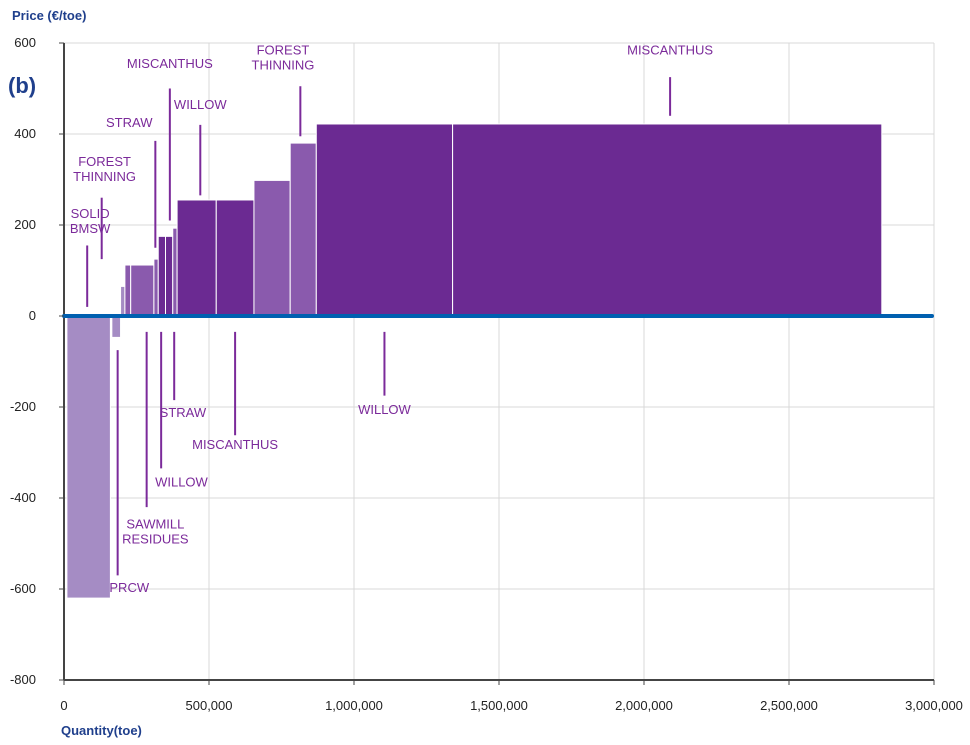 The image size is (970, 745). What do you see at coordinates (499, 705) in the screenshot?
I see `x-tick-label: 1,500,000` at bounding box center [499, 705].